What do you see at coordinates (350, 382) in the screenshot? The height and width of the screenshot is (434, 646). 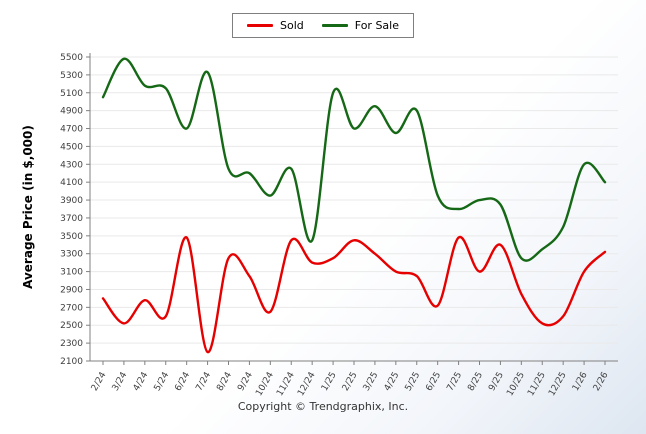 I see `x-tick-label: 2/25` at bounding box center [350, 382].